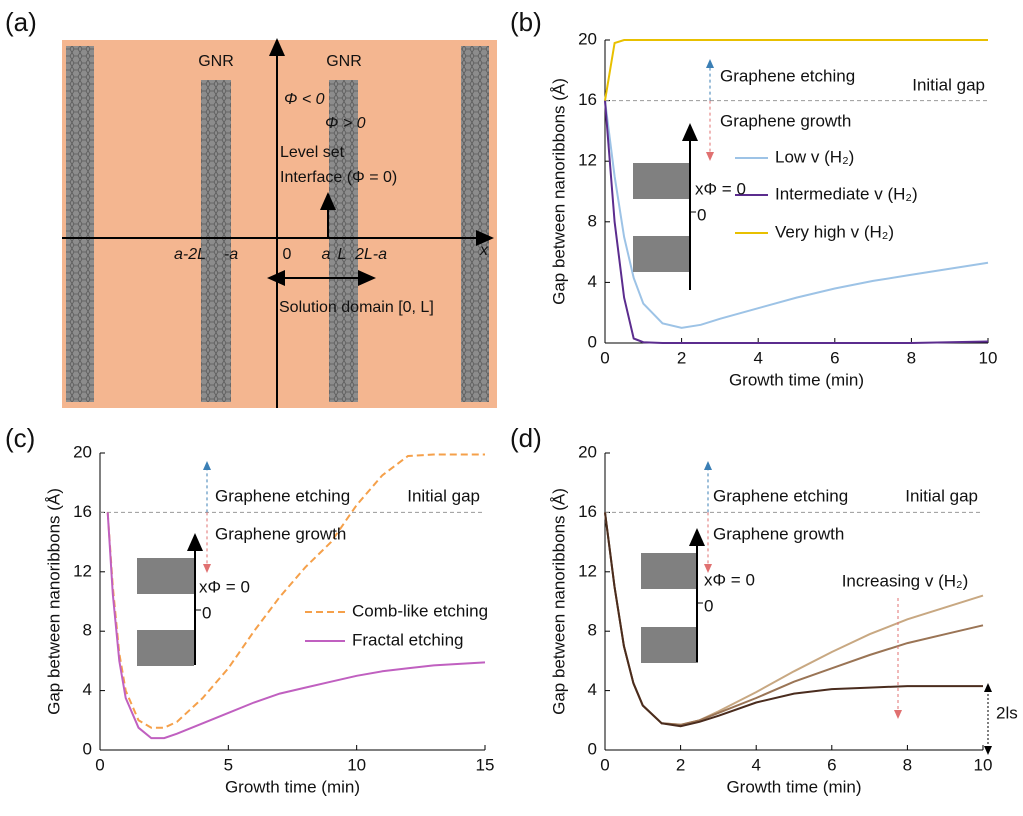 Image resolution: width=1023 pixels, height=816 pixels. Describe the element at coordinates (338, 177) in the screenshot. I see `interface-label: Interface (Φ = 0)` at that location.